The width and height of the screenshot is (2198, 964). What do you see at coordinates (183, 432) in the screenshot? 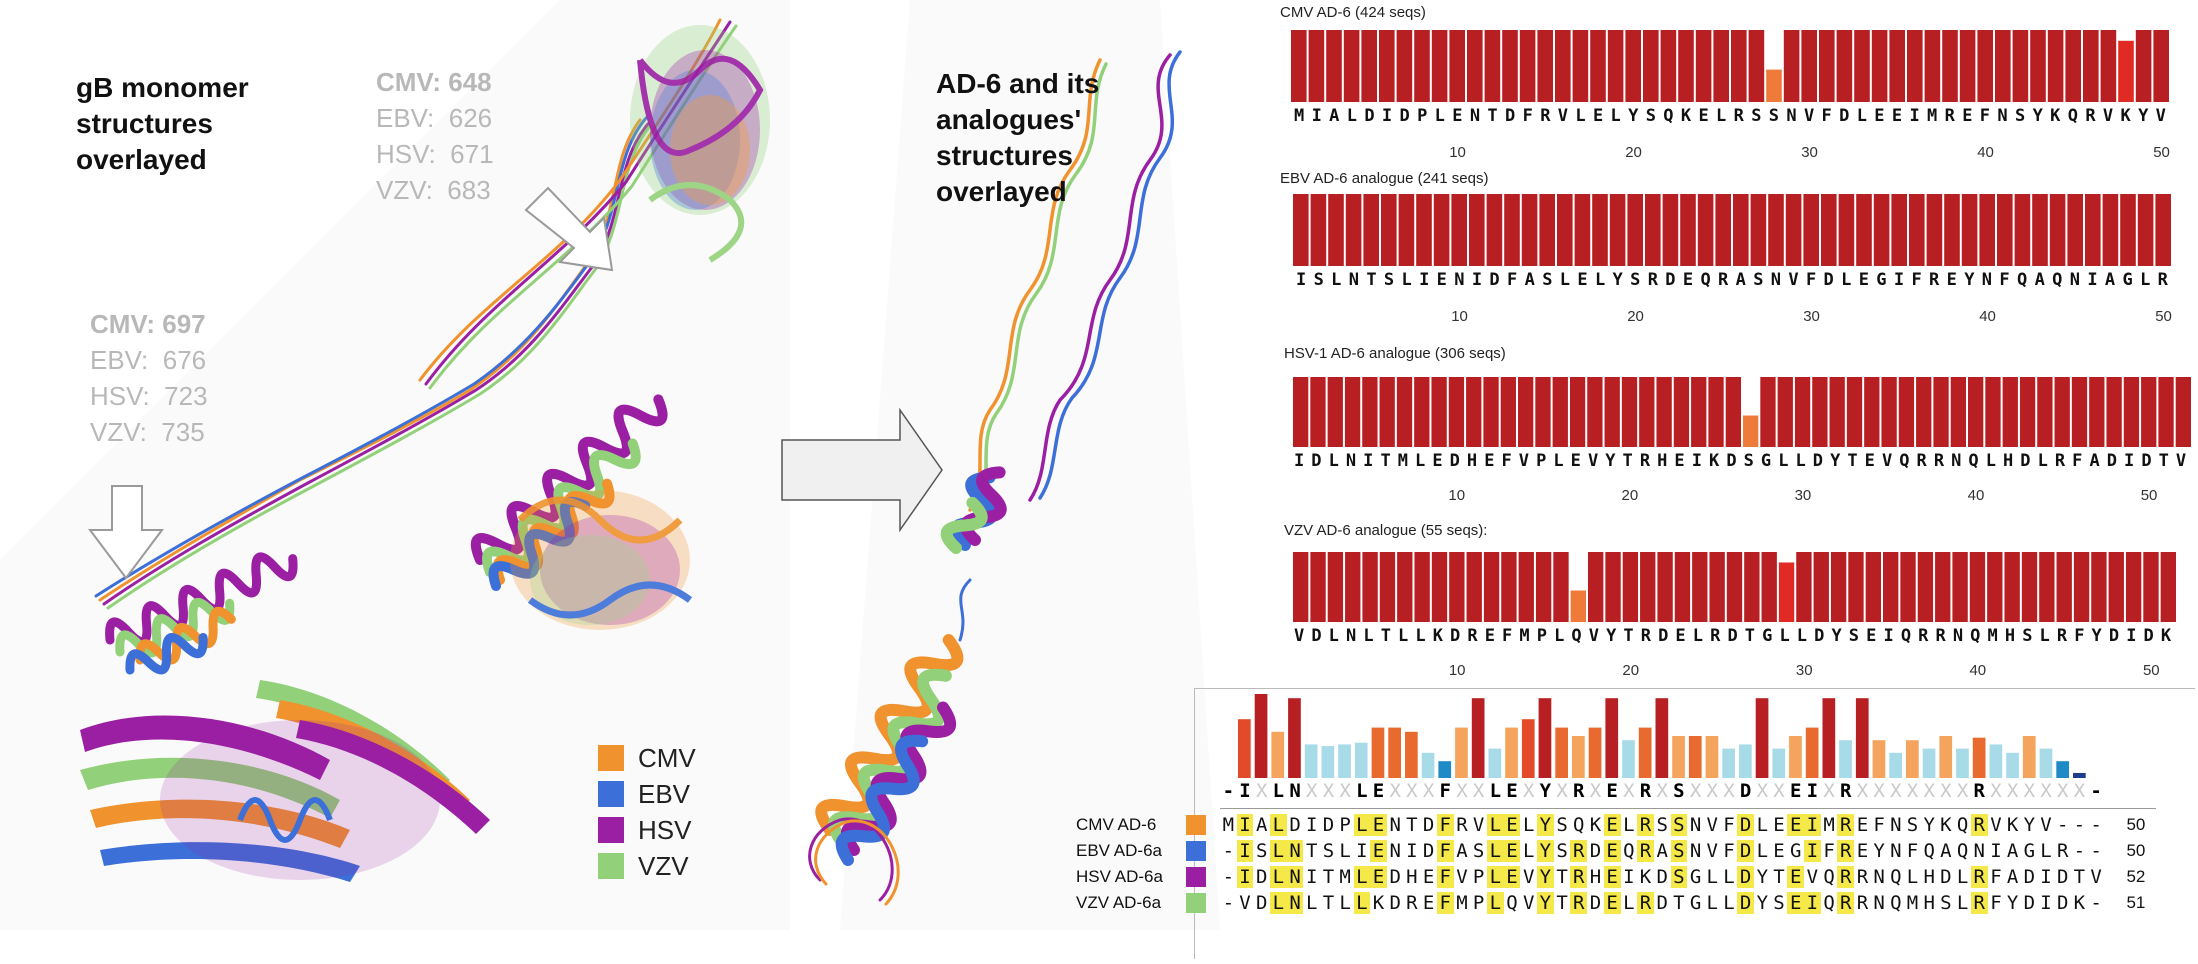
I see `residue-number: 735` at bounding box center [183, 432].